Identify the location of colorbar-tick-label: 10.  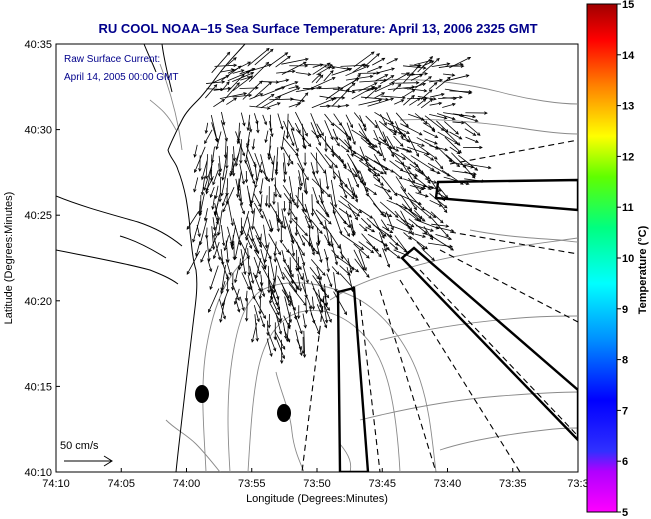
(628, 259).